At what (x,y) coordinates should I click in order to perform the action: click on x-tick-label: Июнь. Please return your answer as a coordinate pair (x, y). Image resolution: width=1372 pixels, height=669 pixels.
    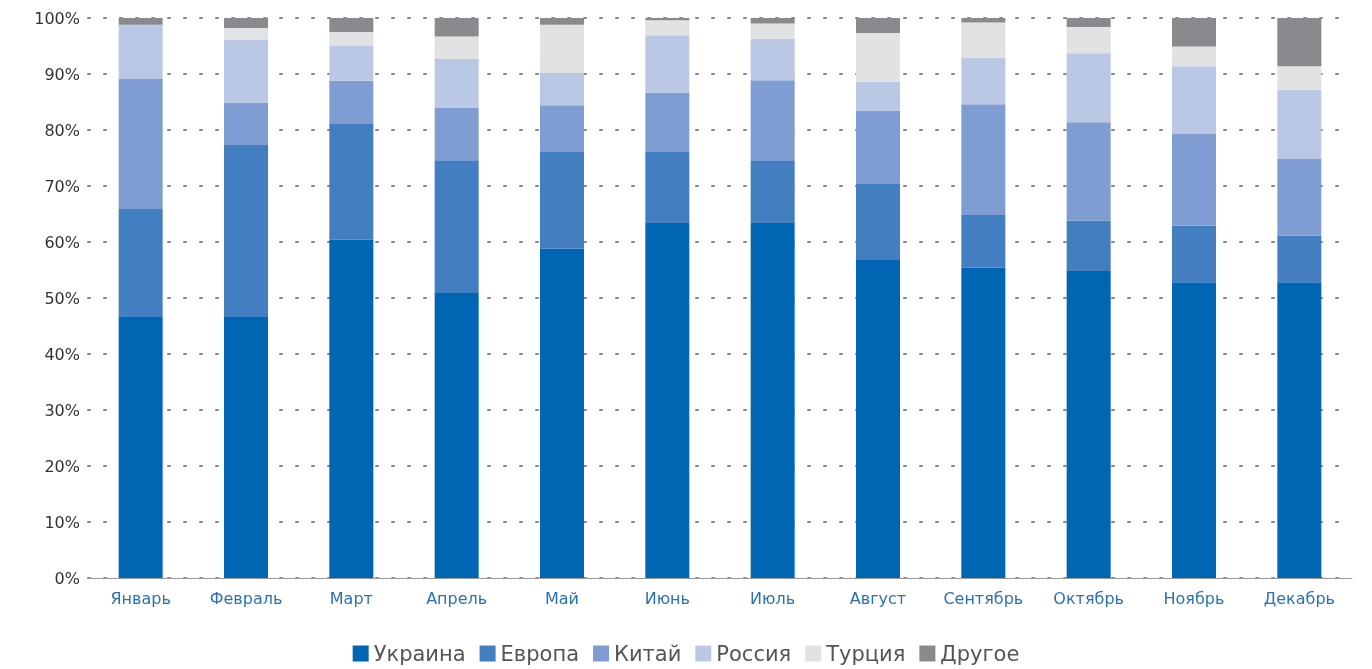
    Looking at the image, I should click on (667, 598).